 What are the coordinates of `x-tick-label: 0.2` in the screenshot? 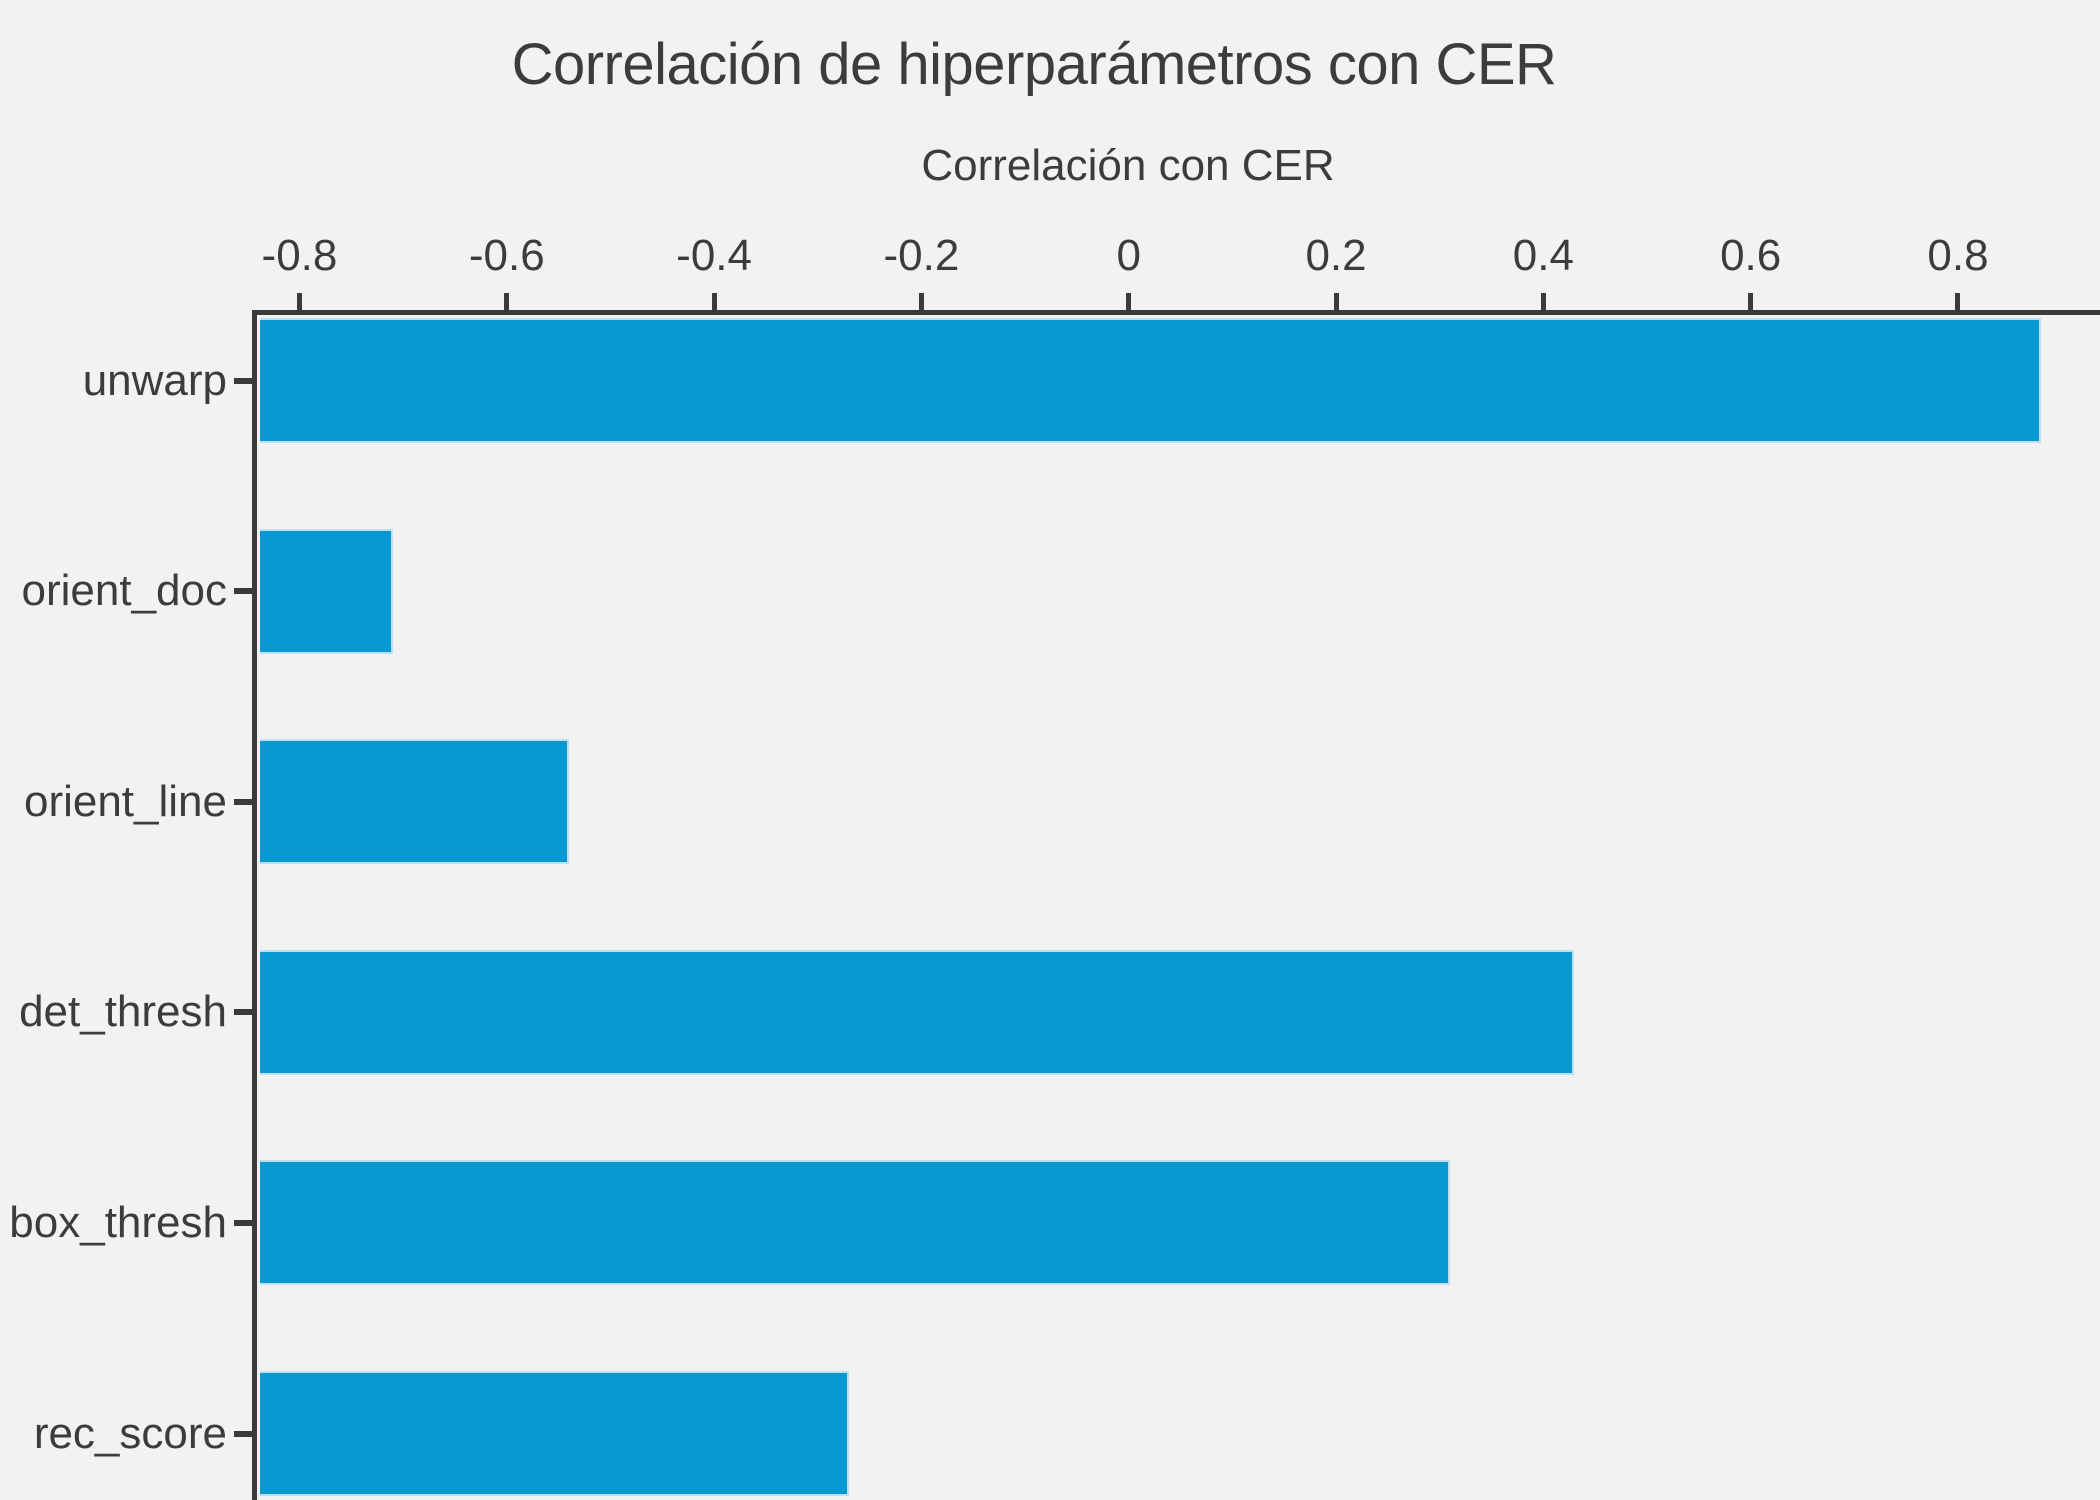 It's located at (1336, 255).